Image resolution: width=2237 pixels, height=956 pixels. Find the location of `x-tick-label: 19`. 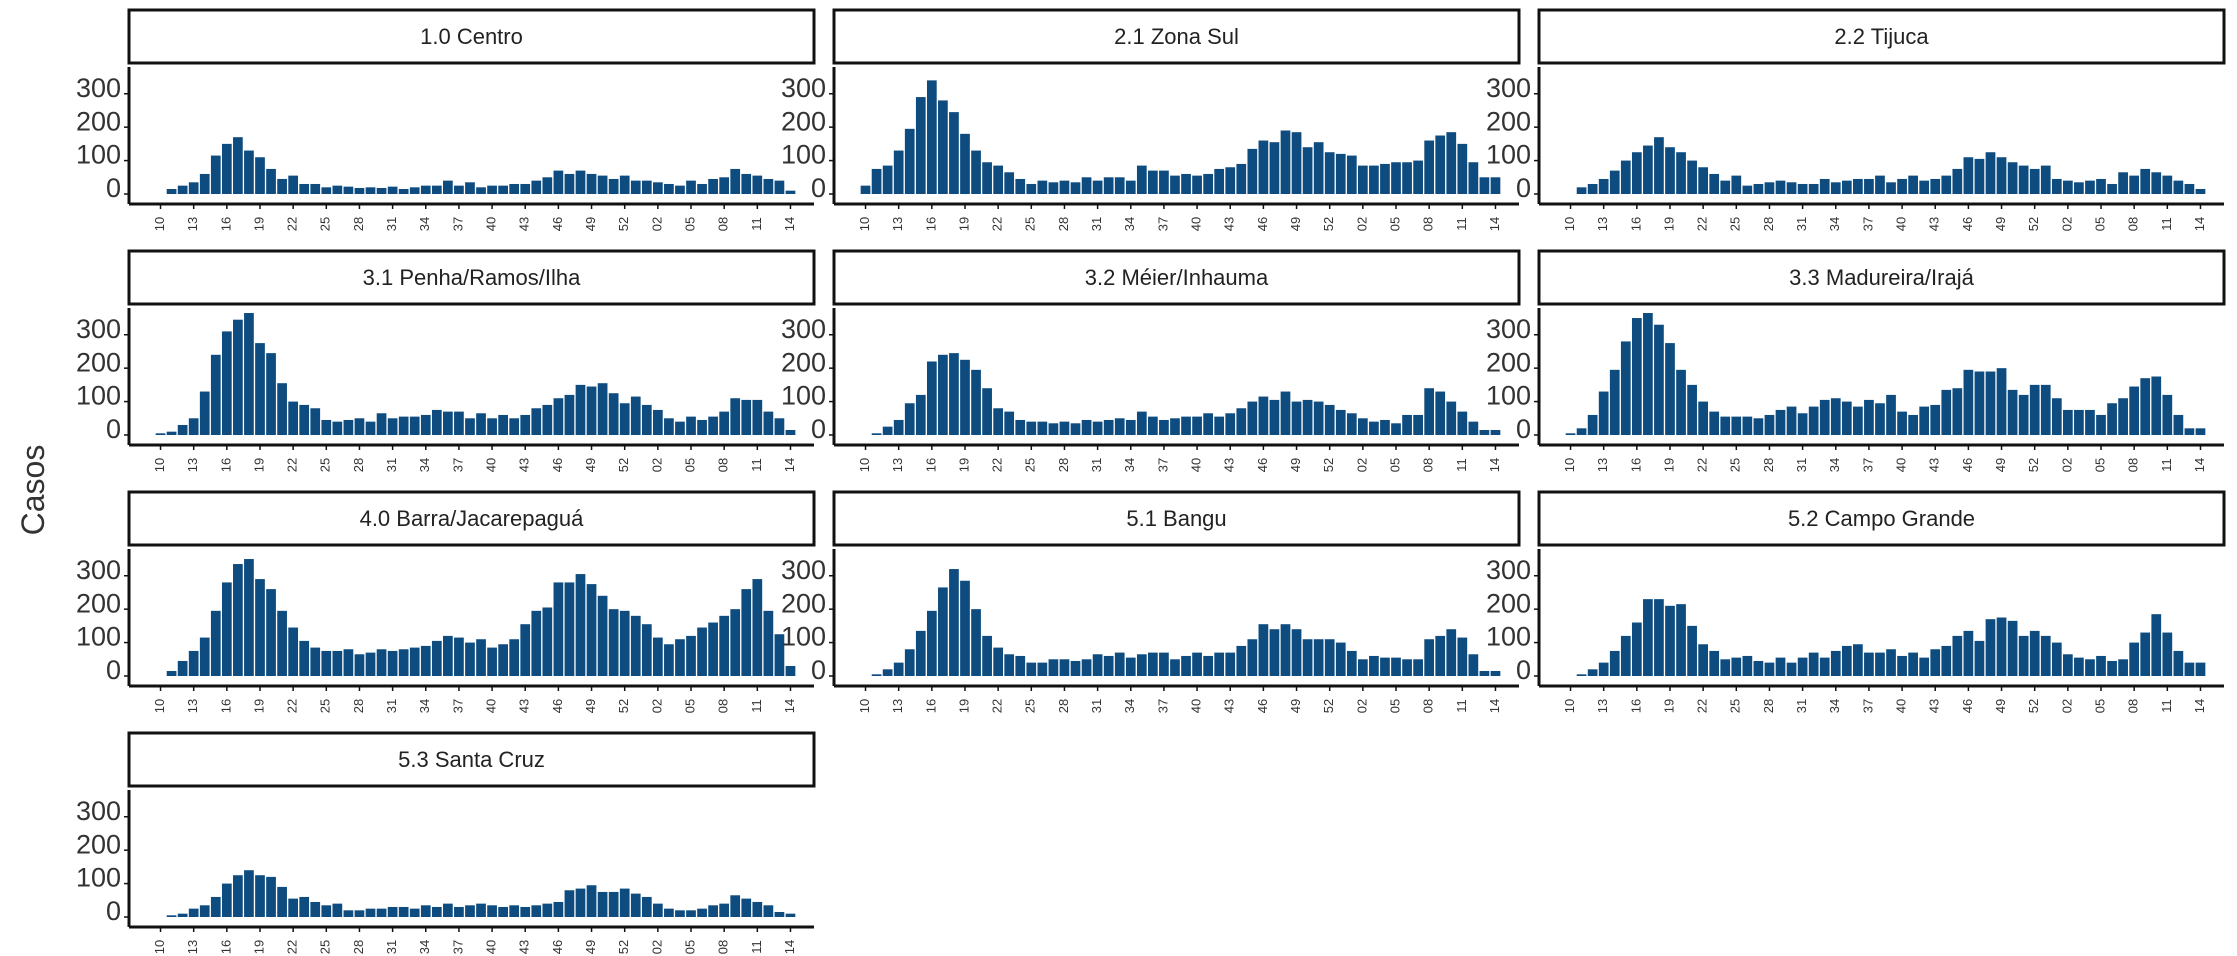

x-tick-label: 19 is located at coordinates (1668, 224).